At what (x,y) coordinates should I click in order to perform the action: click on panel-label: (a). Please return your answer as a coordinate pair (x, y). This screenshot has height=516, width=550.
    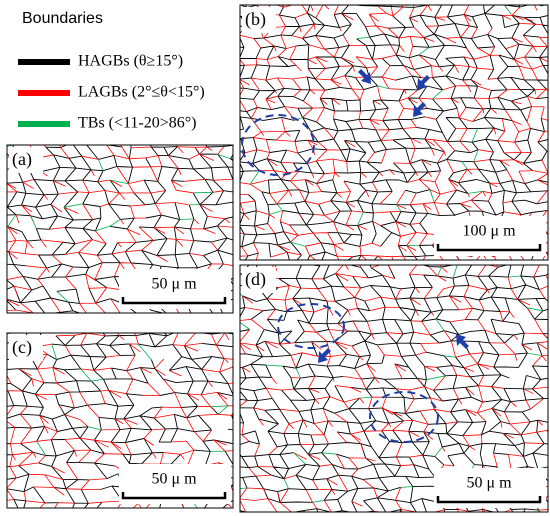
    Looking at the image, I should click on (22, 159).